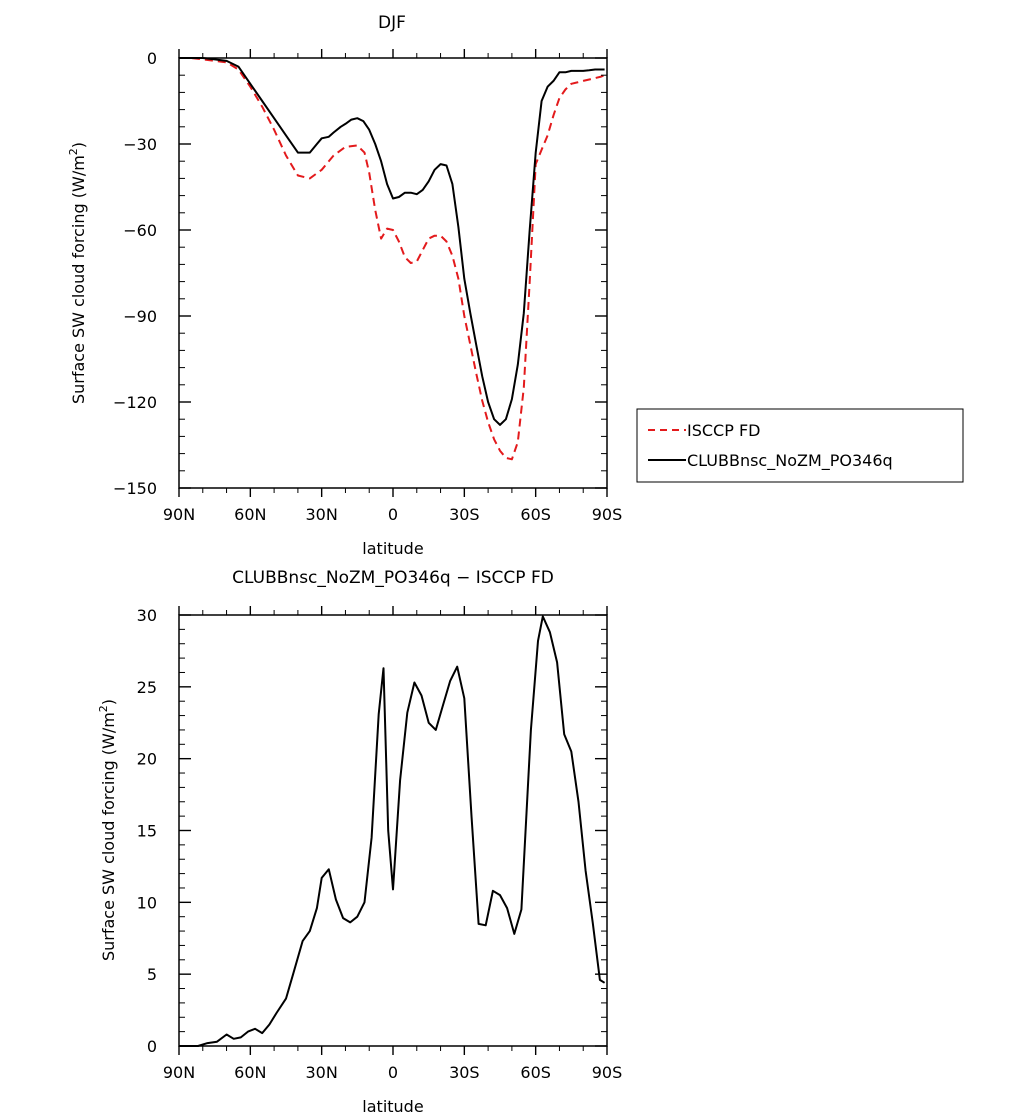 The image size is (1030, 1120). Describe the element at coordinates (179, 514) in the screenshot. I see `chart-top-x-tick-label: 90N` at that location.